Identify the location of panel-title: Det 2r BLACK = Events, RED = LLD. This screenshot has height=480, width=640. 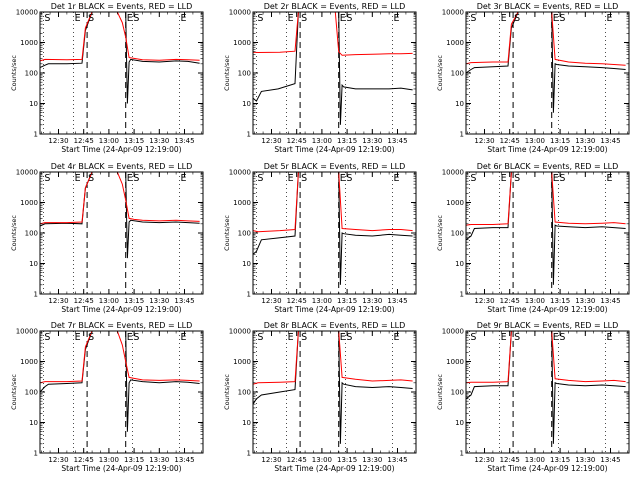
(335, 6).